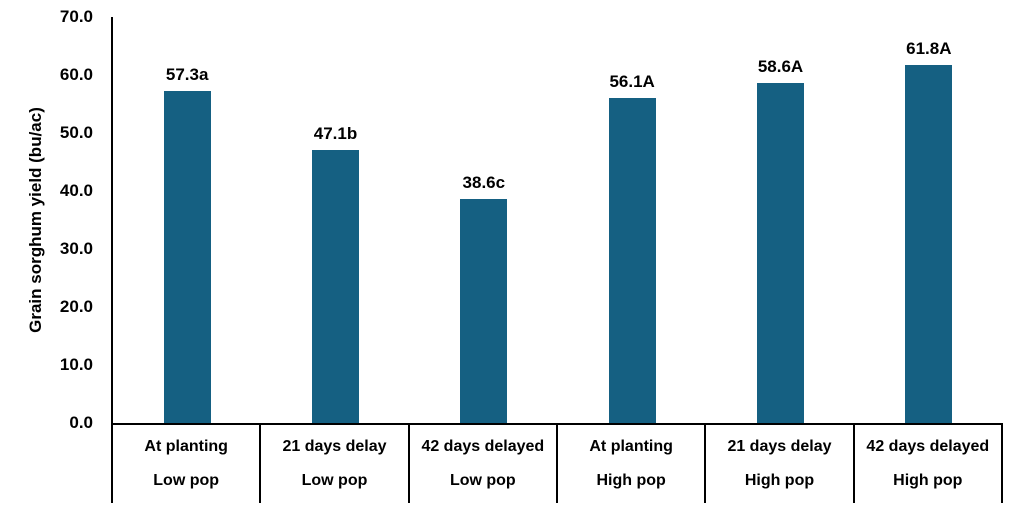 This screenshot has height=513, width=1023. Describe the element at coordinates (778, 464) in the screenshot. I see `category-cell: 21 days delay High pop` at that location.